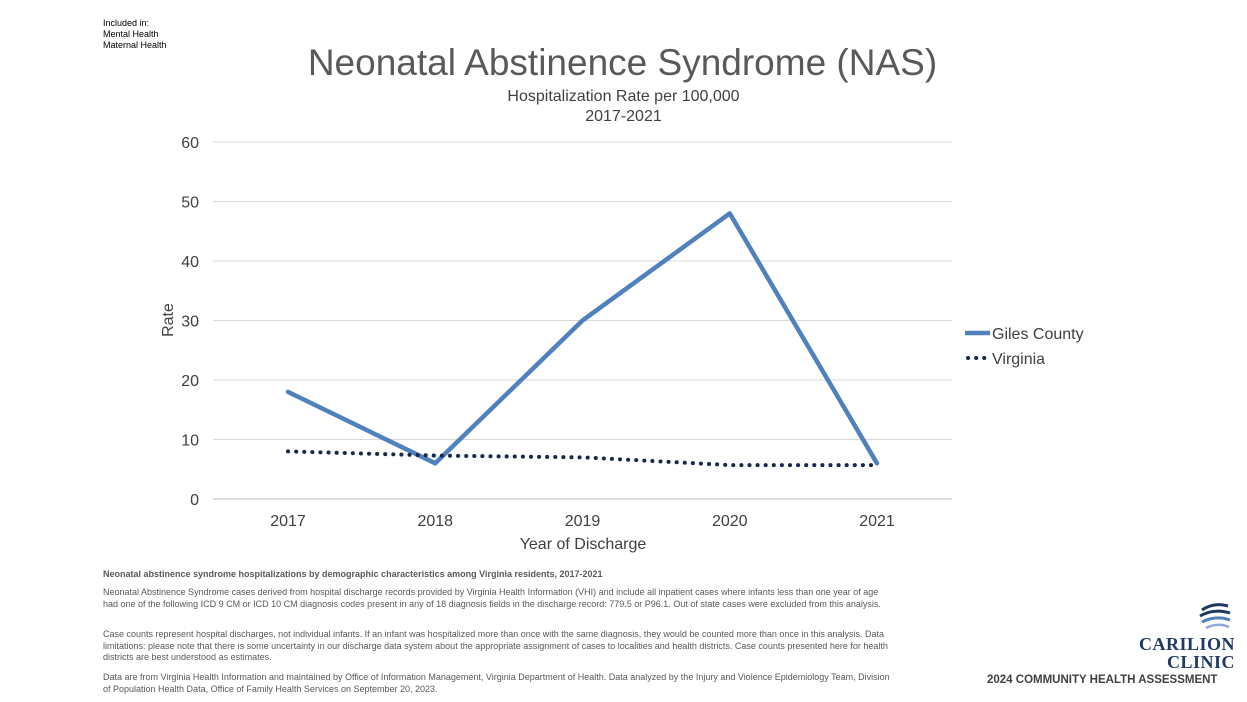 The image size is (1247, 702). I want to click on logo-line-2: CLINIC, so click(1200, 662).